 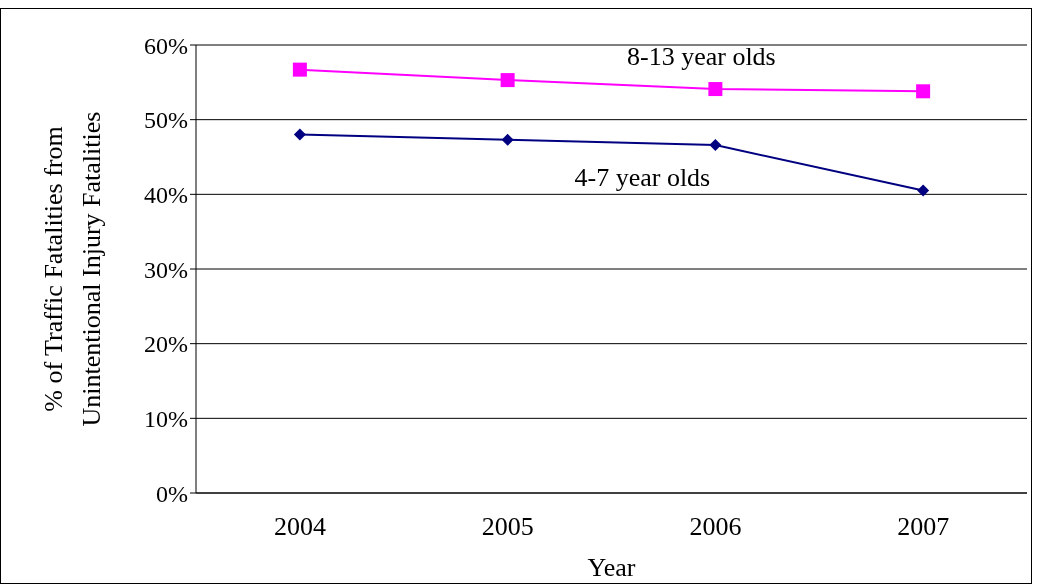 I want to click on y-tick-label: 20%, so click(x=166, y=344).